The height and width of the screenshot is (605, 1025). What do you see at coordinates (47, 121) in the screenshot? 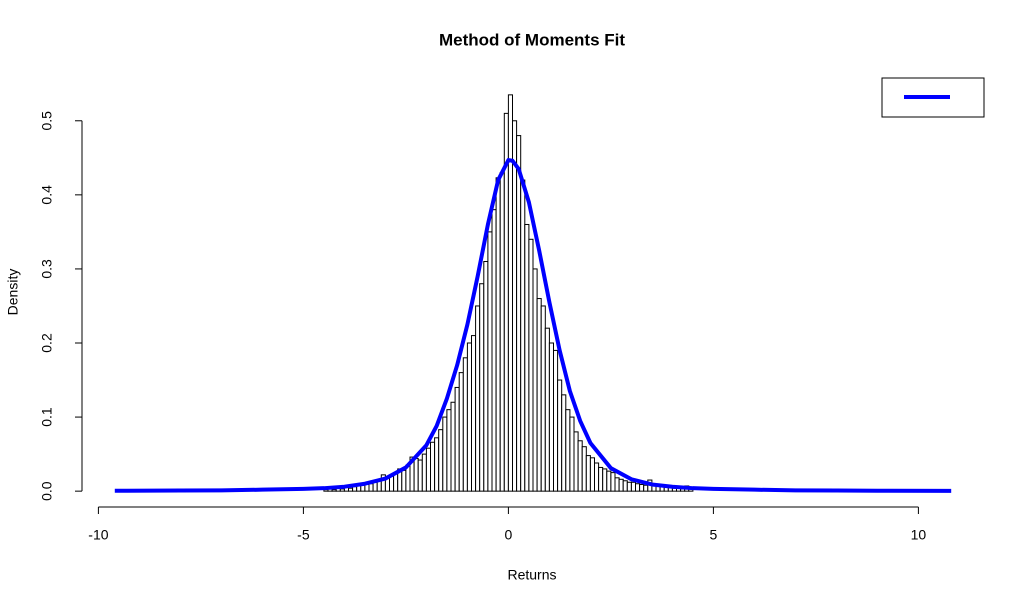
I see `y-tick-label: 0.5` at bounding box center [47, 121].